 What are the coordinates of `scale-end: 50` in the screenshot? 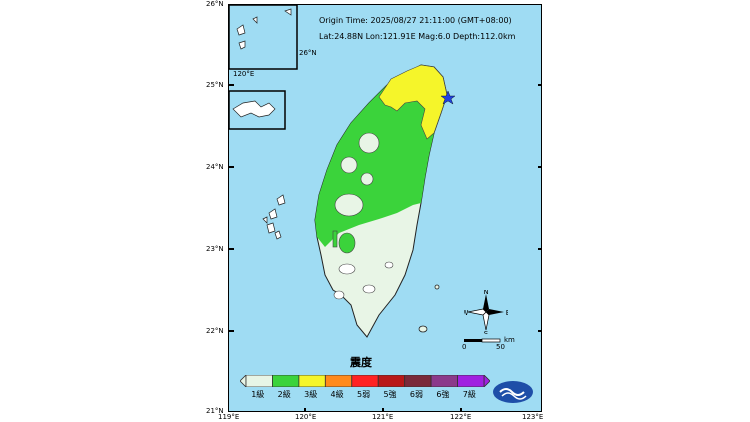 It's located at (500, 347).